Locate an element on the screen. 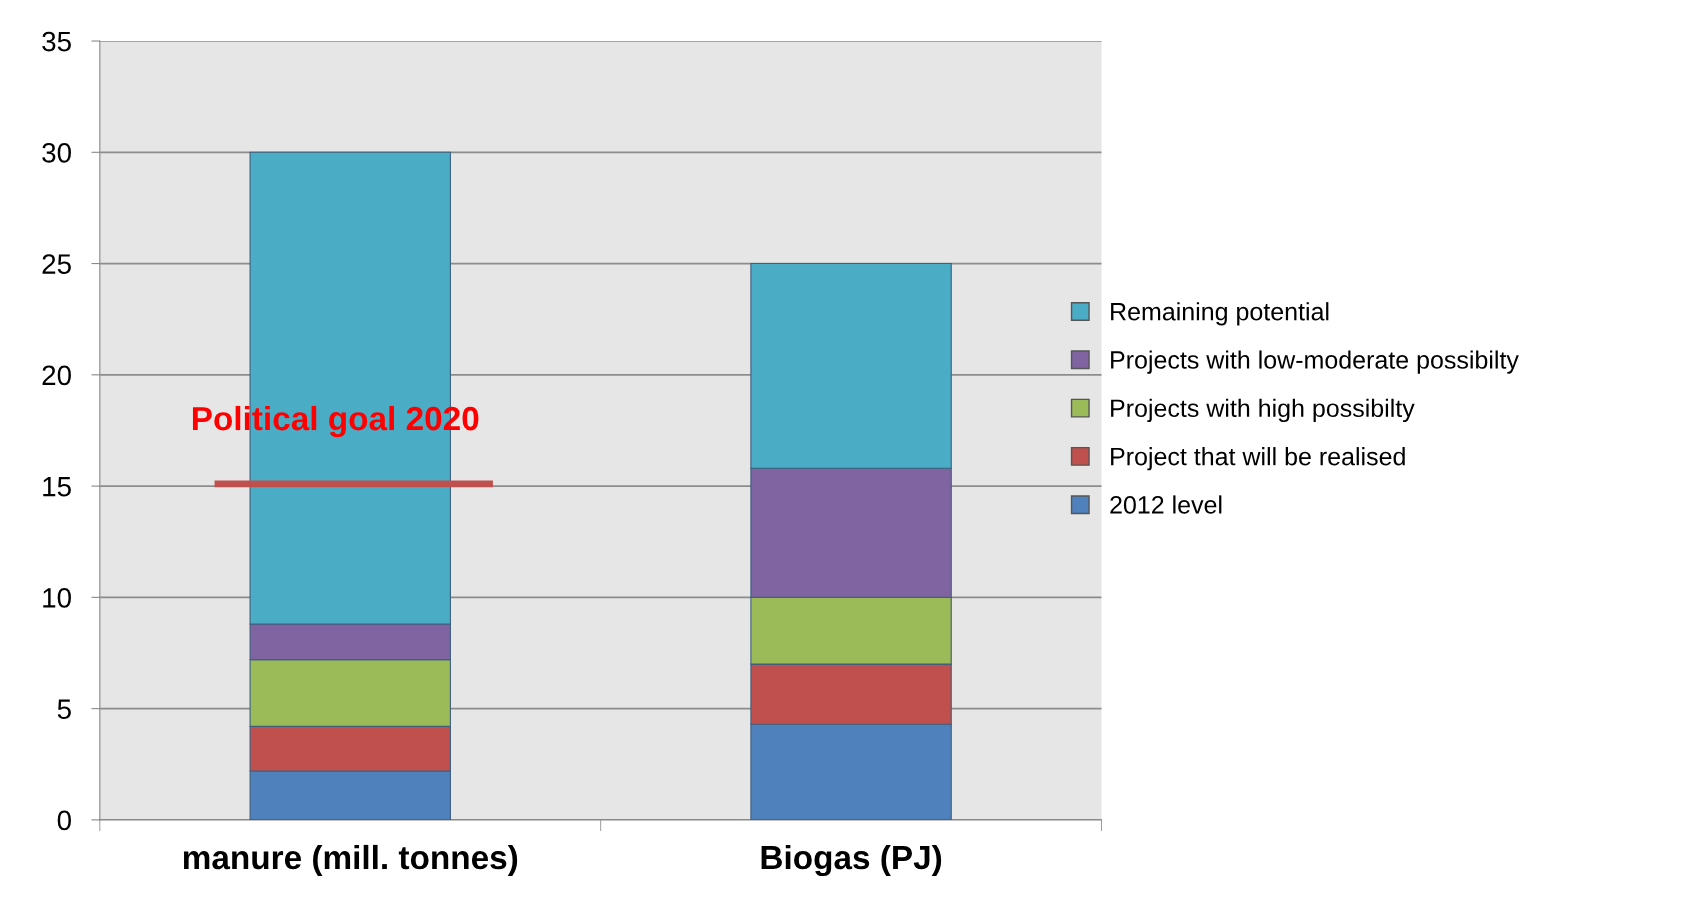 This screenshot has width=1692, height=912. y-tick-label: 30 is located at coordinates (56, 152).